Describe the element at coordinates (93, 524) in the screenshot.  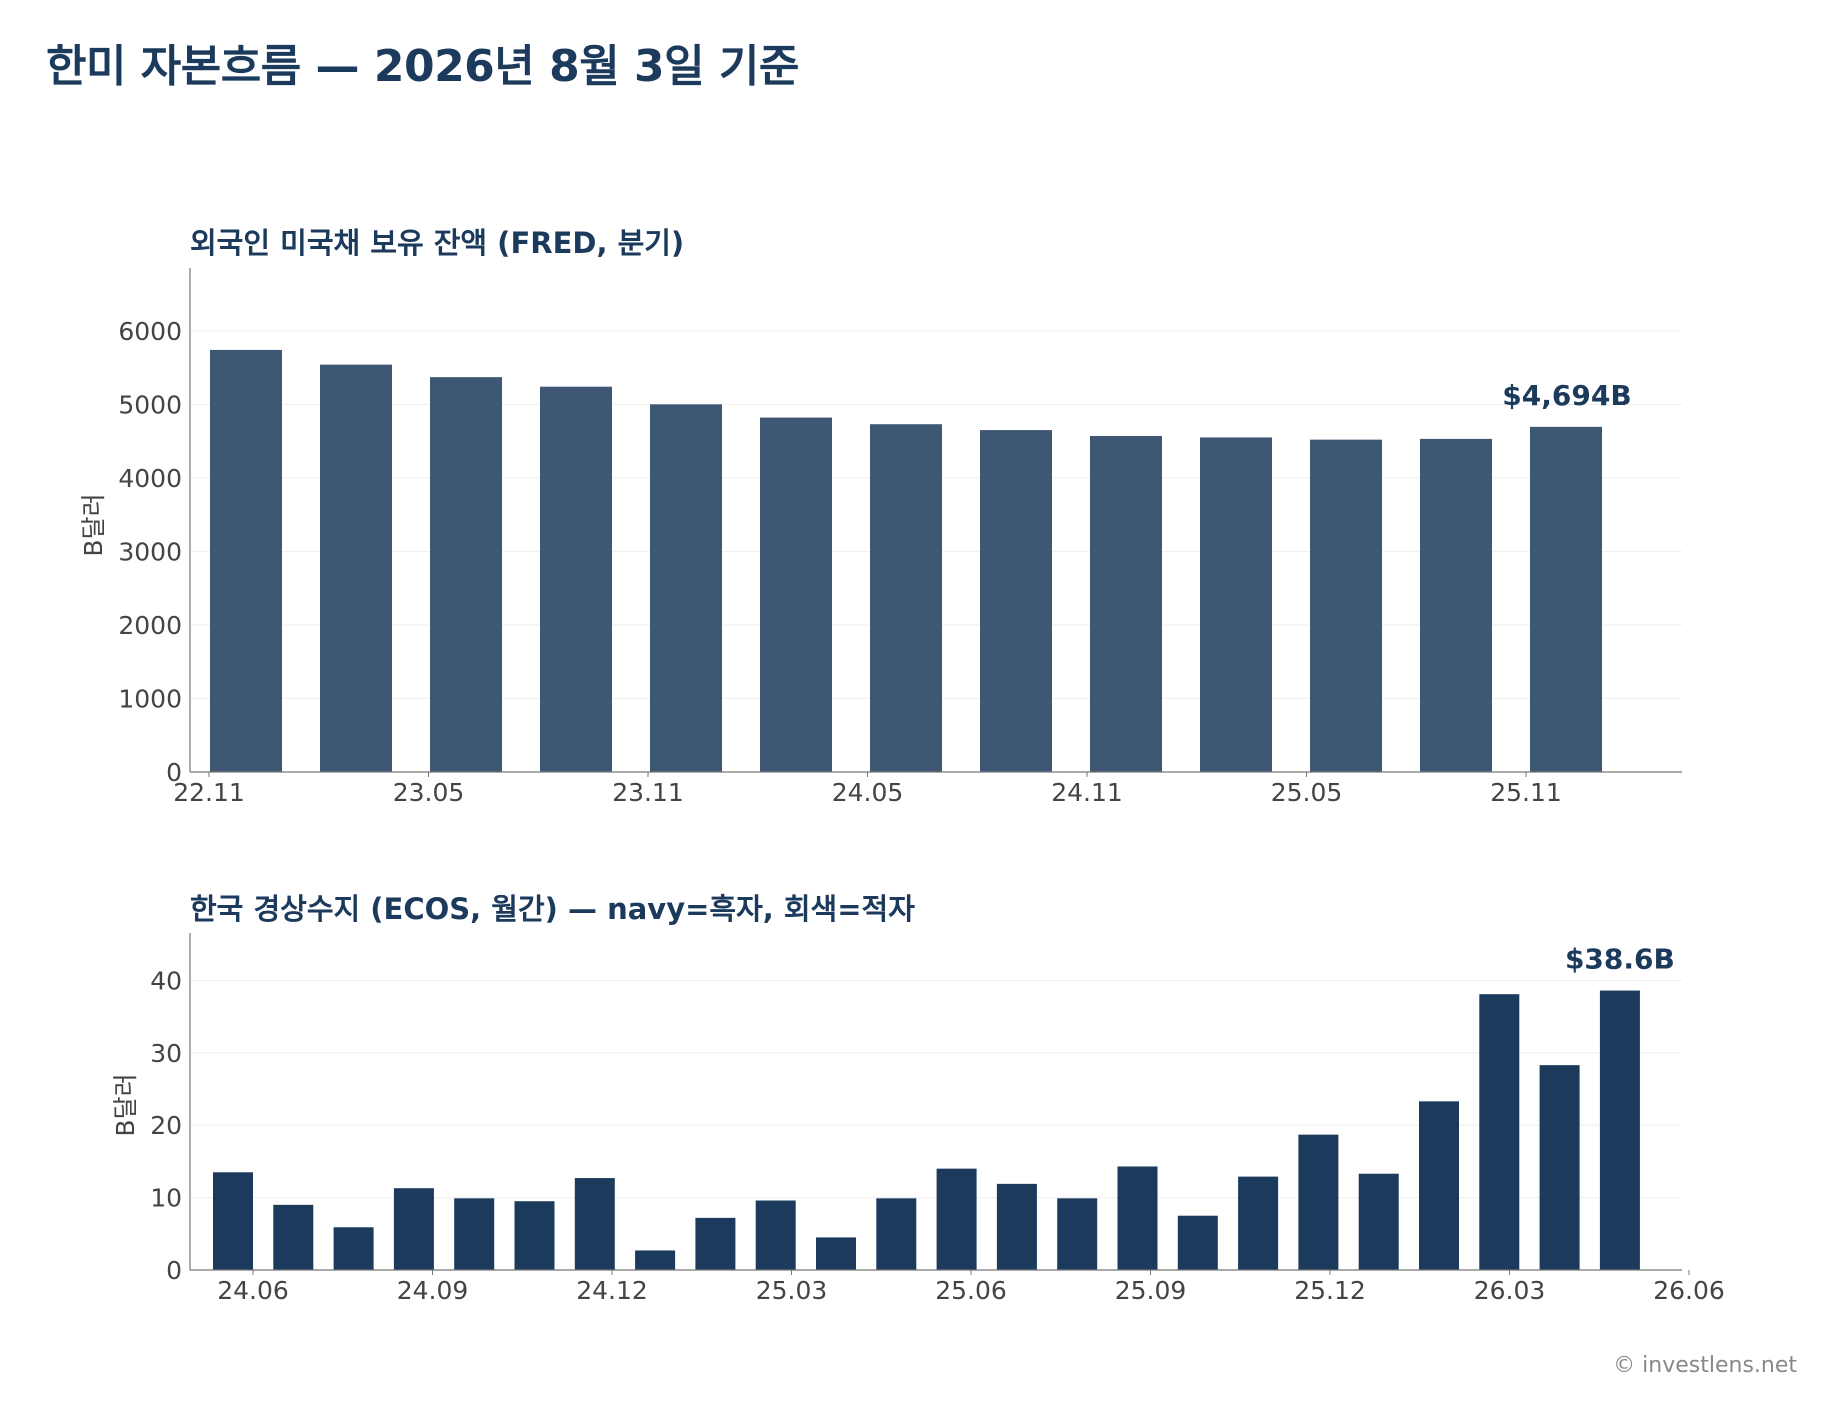
I see `treasury-y-axis-label: B달러` at that location.